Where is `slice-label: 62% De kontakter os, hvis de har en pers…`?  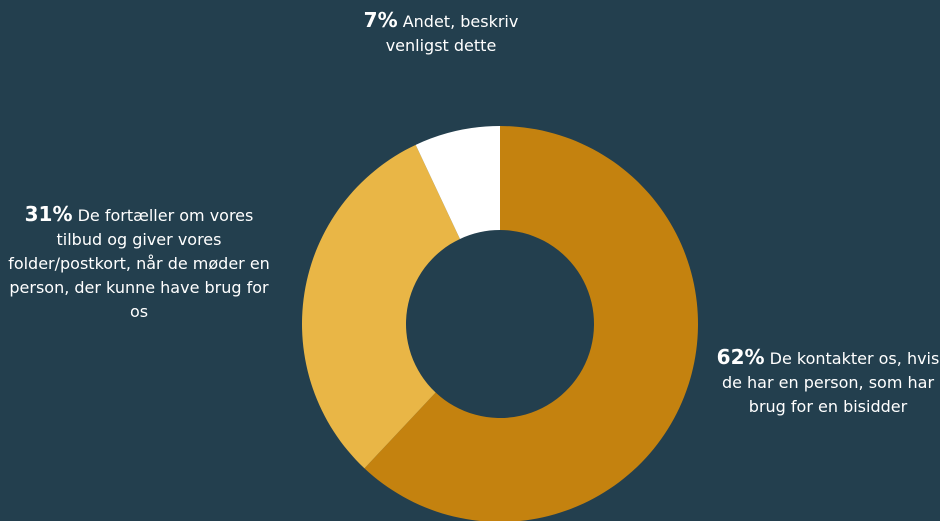
slice-label: 62% De kontakter os, hvis de har en pers… is located at coordinates (827, 382).